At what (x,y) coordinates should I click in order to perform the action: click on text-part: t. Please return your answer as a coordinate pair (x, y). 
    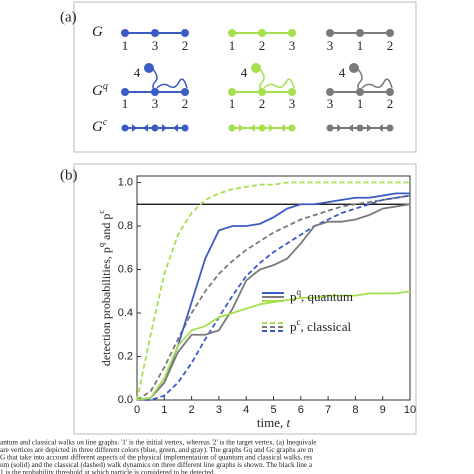
    Looking at the image, I should click on (288, 422).